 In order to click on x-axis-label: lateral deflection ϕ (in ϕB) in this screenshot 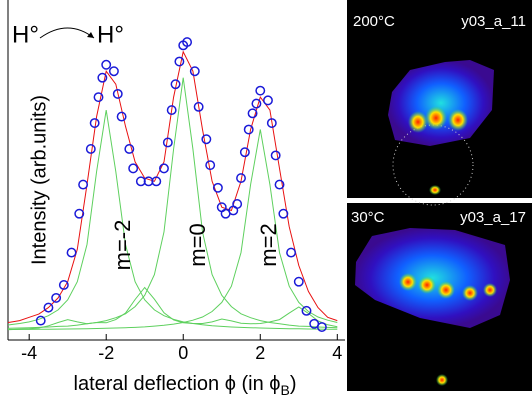, I will do `click(185, 385)`.